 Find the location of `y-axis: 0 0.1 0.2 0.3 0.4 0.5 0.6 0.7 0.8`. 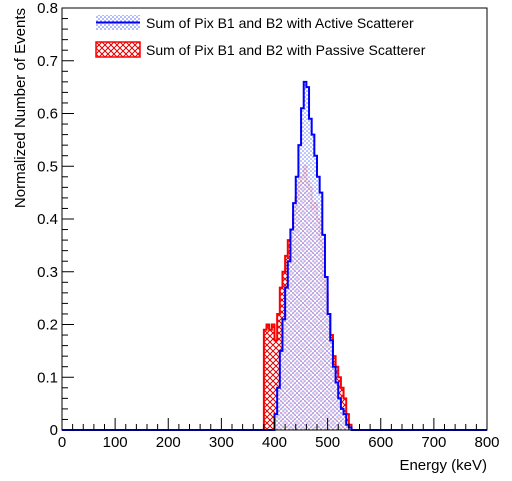

y-axis: 0 0.1 0.2 0.3 0.4 0.5 0.6 0.7 0.8 is located at coordinates (55, 219).